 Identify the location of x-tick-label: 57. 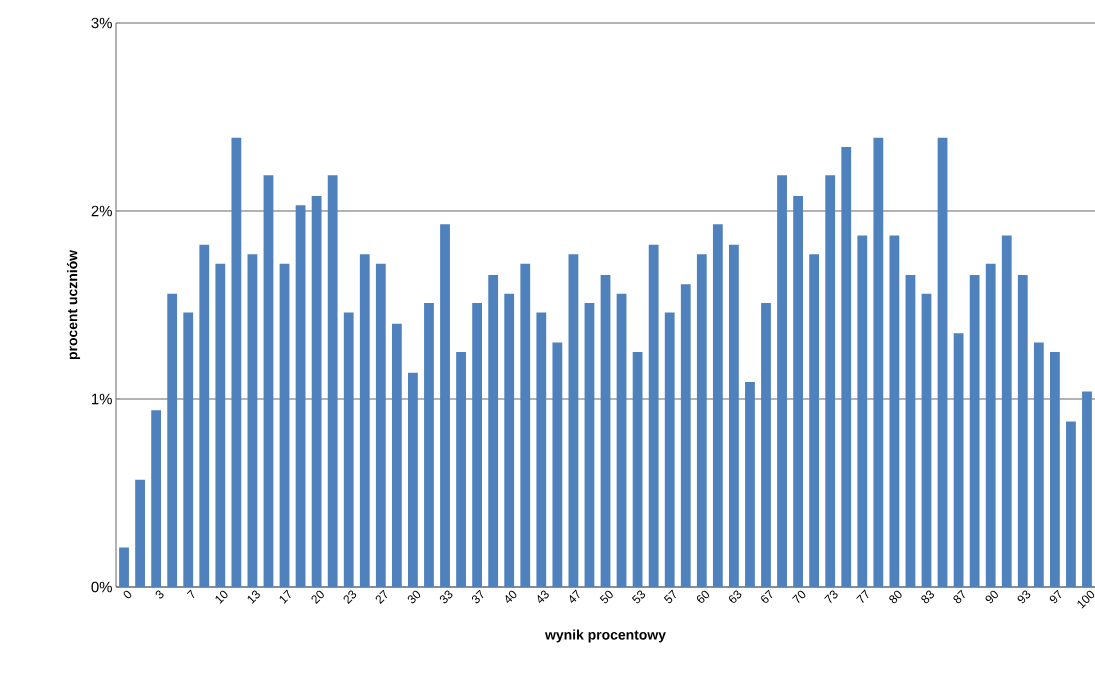
(669, 596).